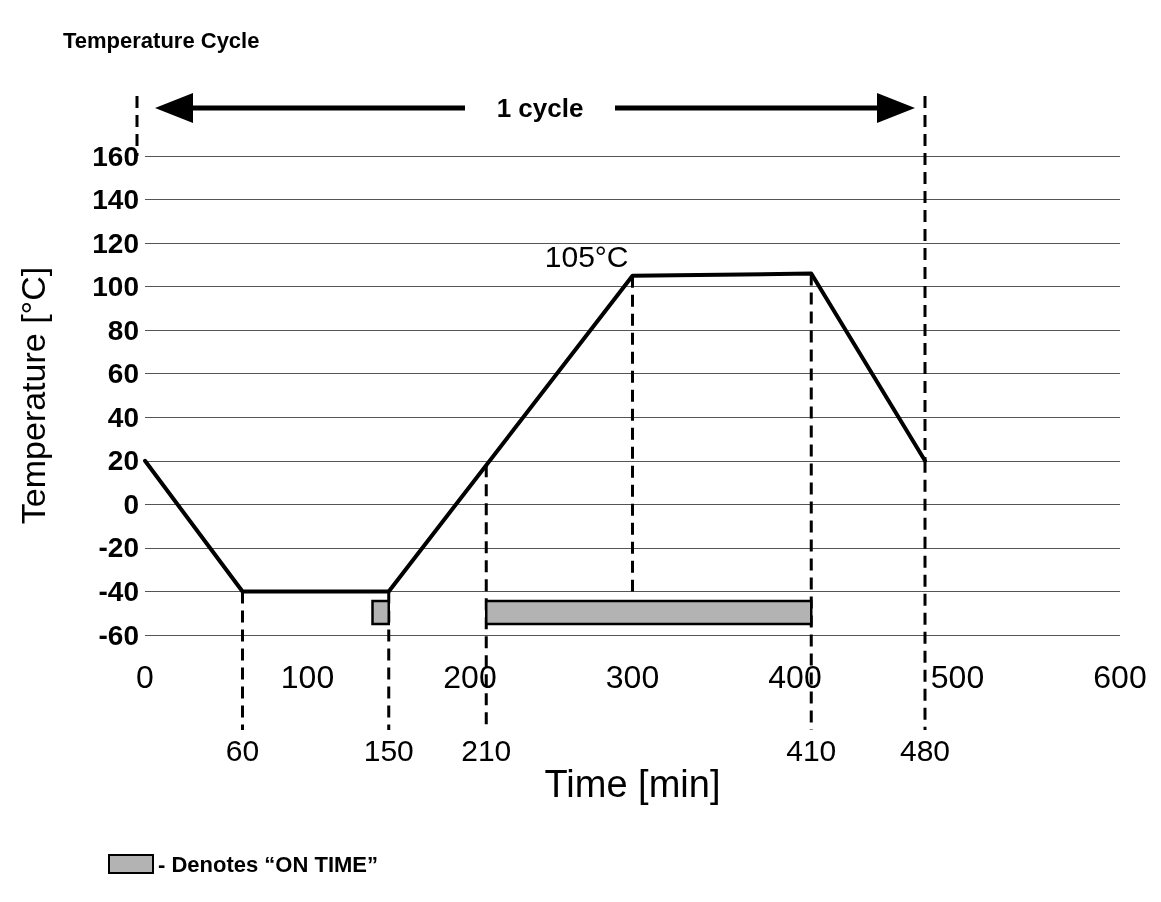 The image size is (1161, 902). Describe the element at coordinates (486, 750) in the screenshot. I see `ref-line-label: 210` at that location.